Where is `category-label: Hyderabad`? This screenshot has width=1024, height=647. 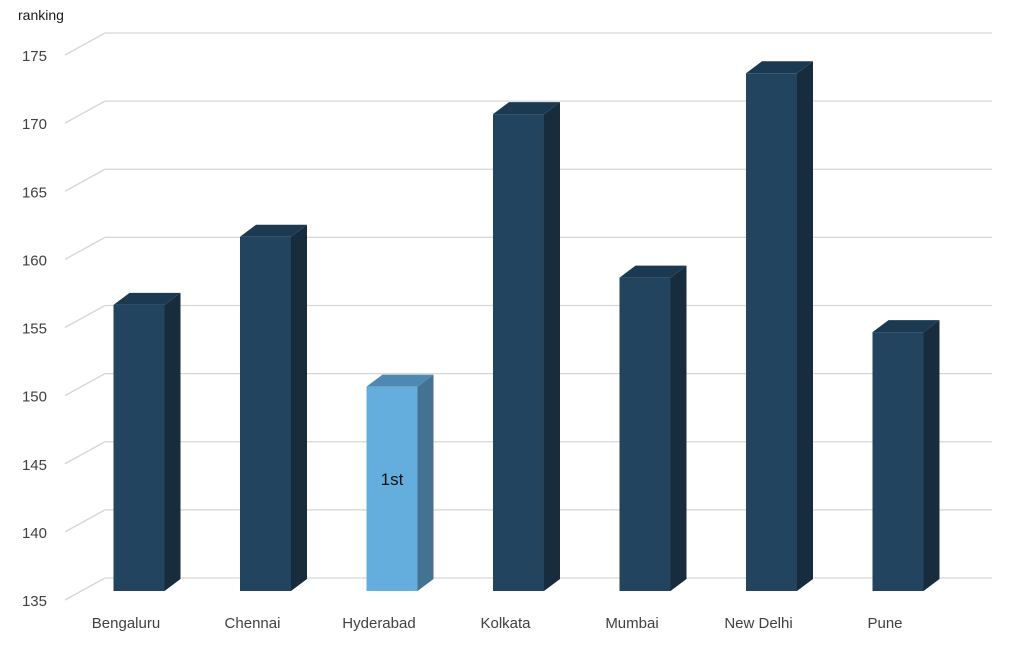
category-label: Hyderabad is located at coordinates (378, 623).